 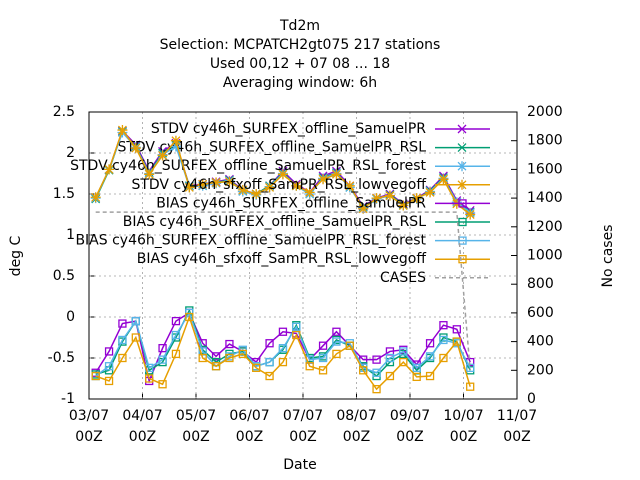 I want to click on x-axis-label: Date, so click(x=299, y=465).